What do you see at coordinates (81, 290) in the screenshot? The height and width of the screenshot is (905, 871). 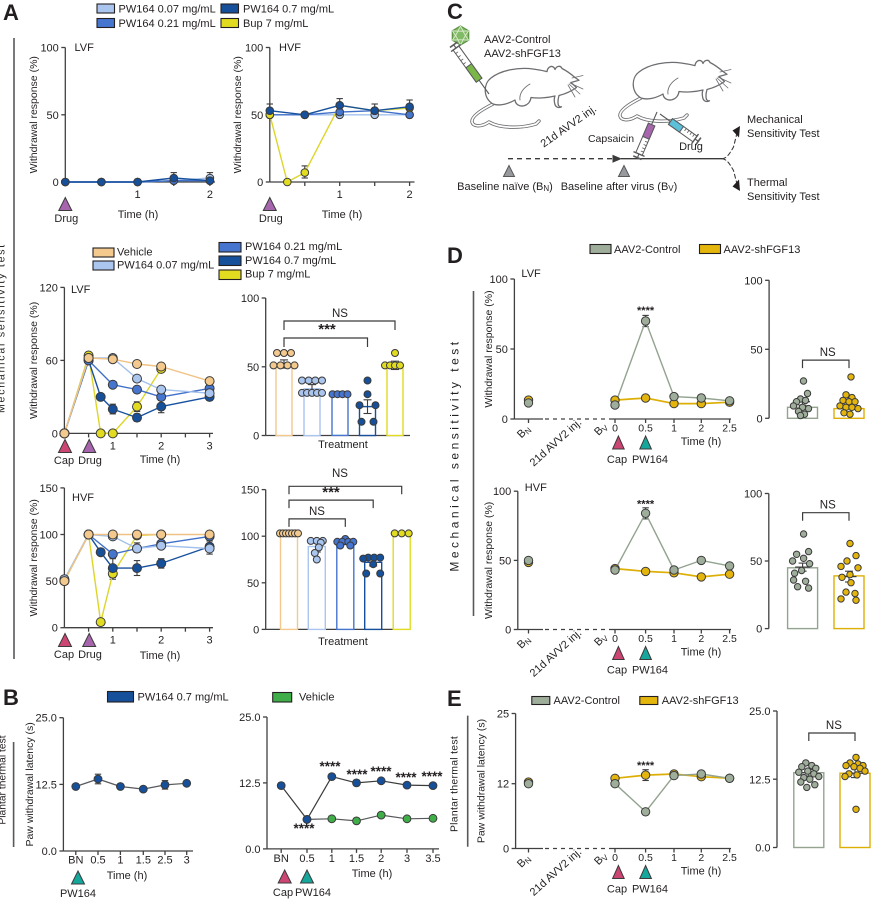 I see `svg-text: LVF` at bounding box center [81, 290].